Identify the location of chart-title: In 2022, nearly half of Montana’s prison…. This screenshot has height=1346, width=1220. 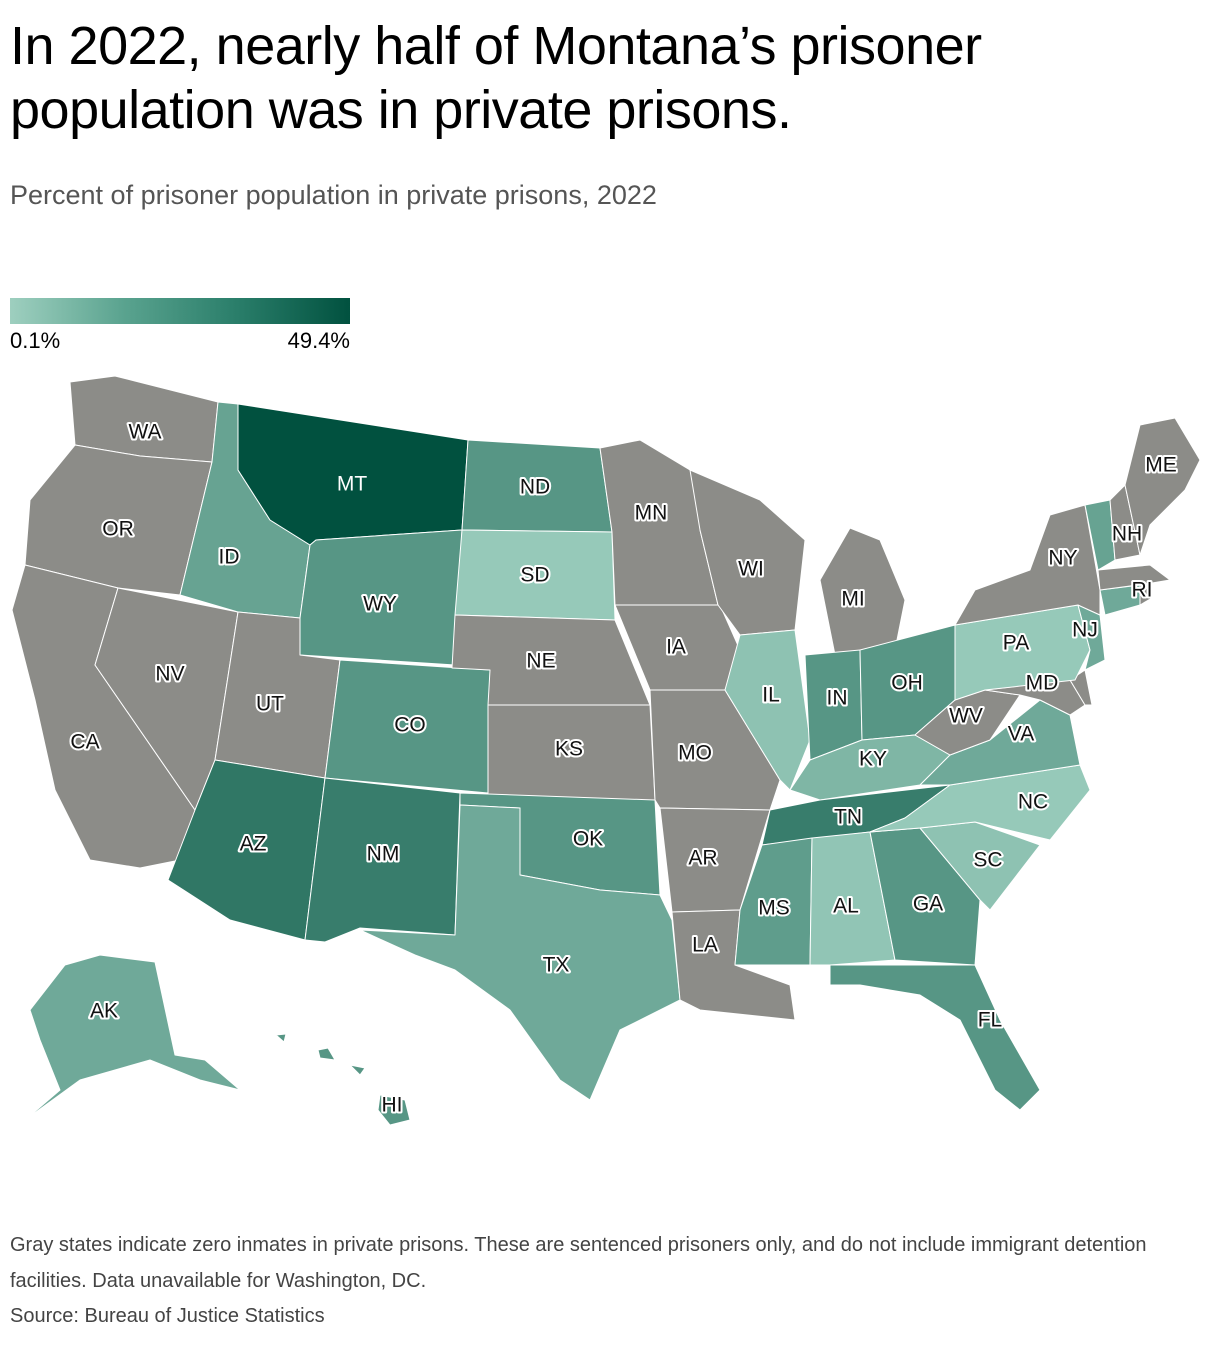
(496, 78).